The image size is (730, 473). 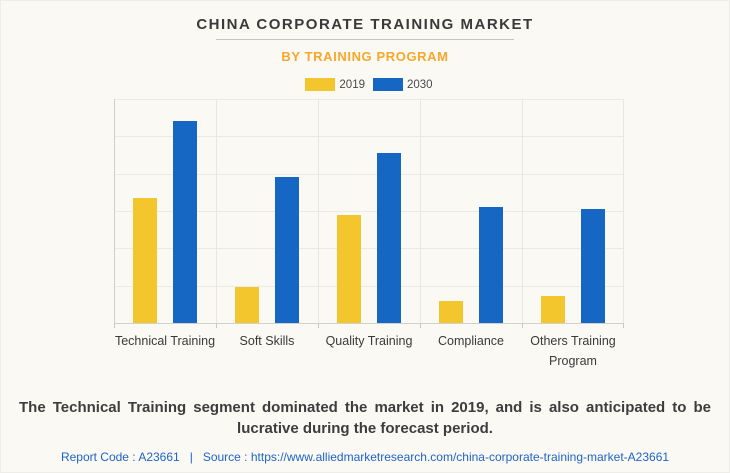 What do you see at coordinates (388, 84) in the screenshot?
I see `legend-swatch-2030` at bounding box center [388, 84].